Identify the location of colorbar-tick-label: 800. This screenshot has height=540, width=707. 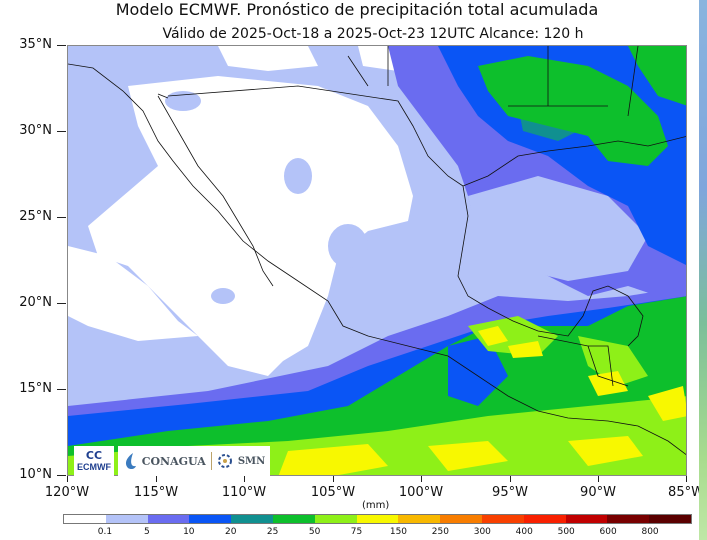
(650, 532).